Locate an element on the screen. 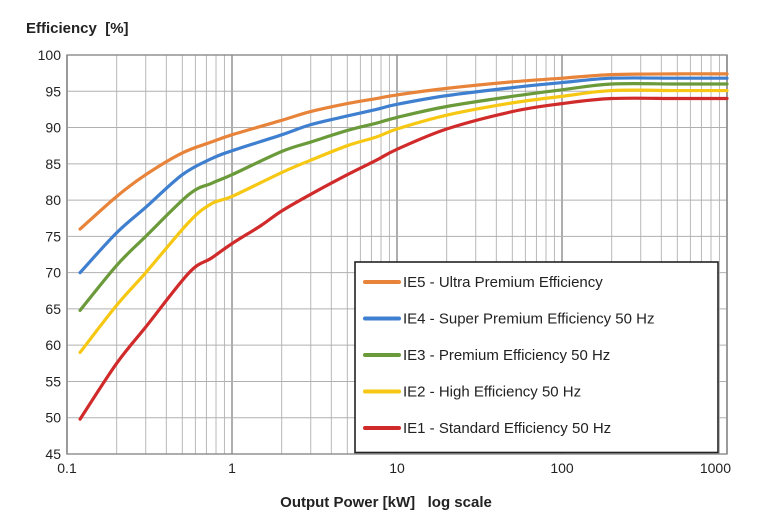 This screenshot has width=772, height=519. y-tick-label: 95 is located at coordinates (53, 91).